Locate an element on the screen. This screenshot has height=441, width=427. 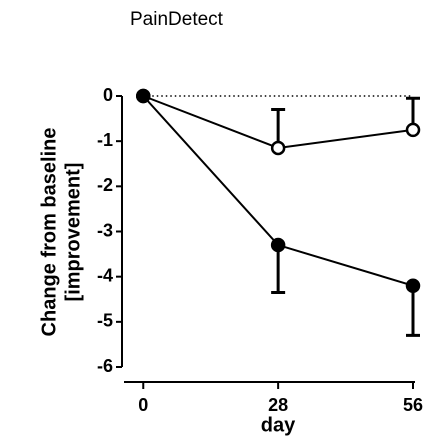
y-label: Change from baseline is located at coordinates (49, 232).